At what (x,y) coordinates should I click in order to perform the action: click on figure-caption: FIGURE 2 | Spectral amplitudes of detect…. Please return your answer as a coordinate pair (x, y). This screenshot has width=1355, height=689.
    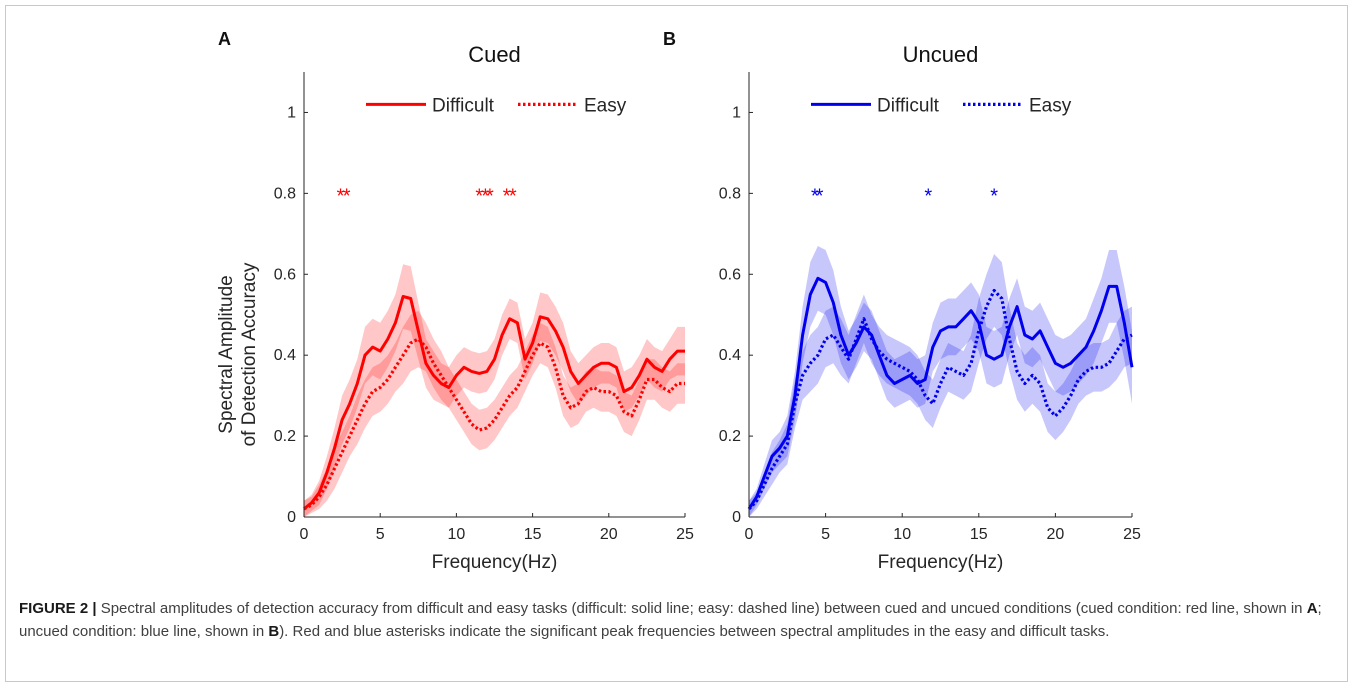
    Looking at the image, I should click on (678, 620).